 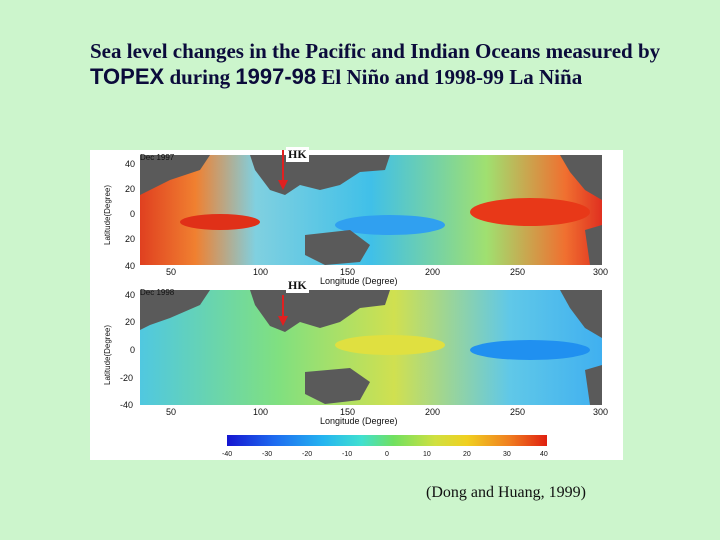 I want to click on top-land-americas, so click(x=581, y=177).